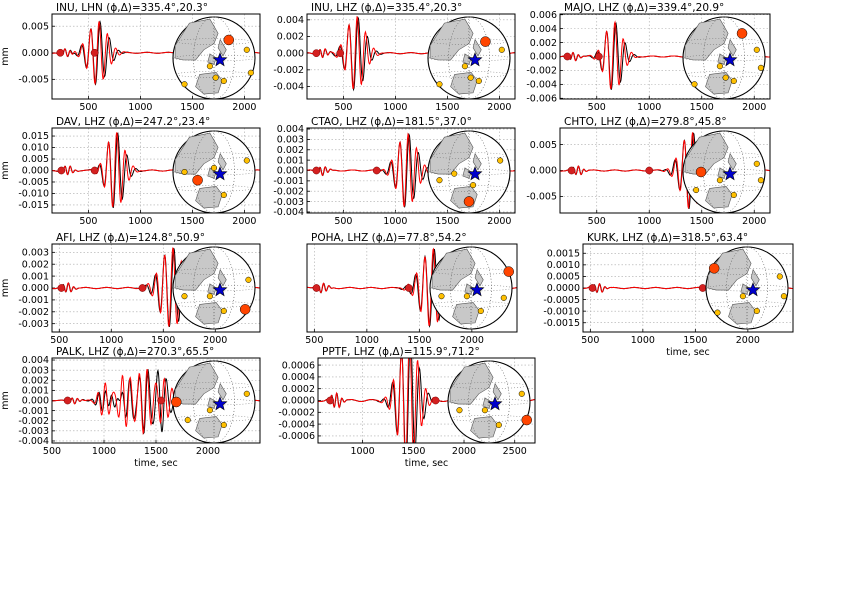  What do you see at coordinates (5, 170) in the screenshot?
I see `y-axis-label: mm` at bounding box center [5, 170].